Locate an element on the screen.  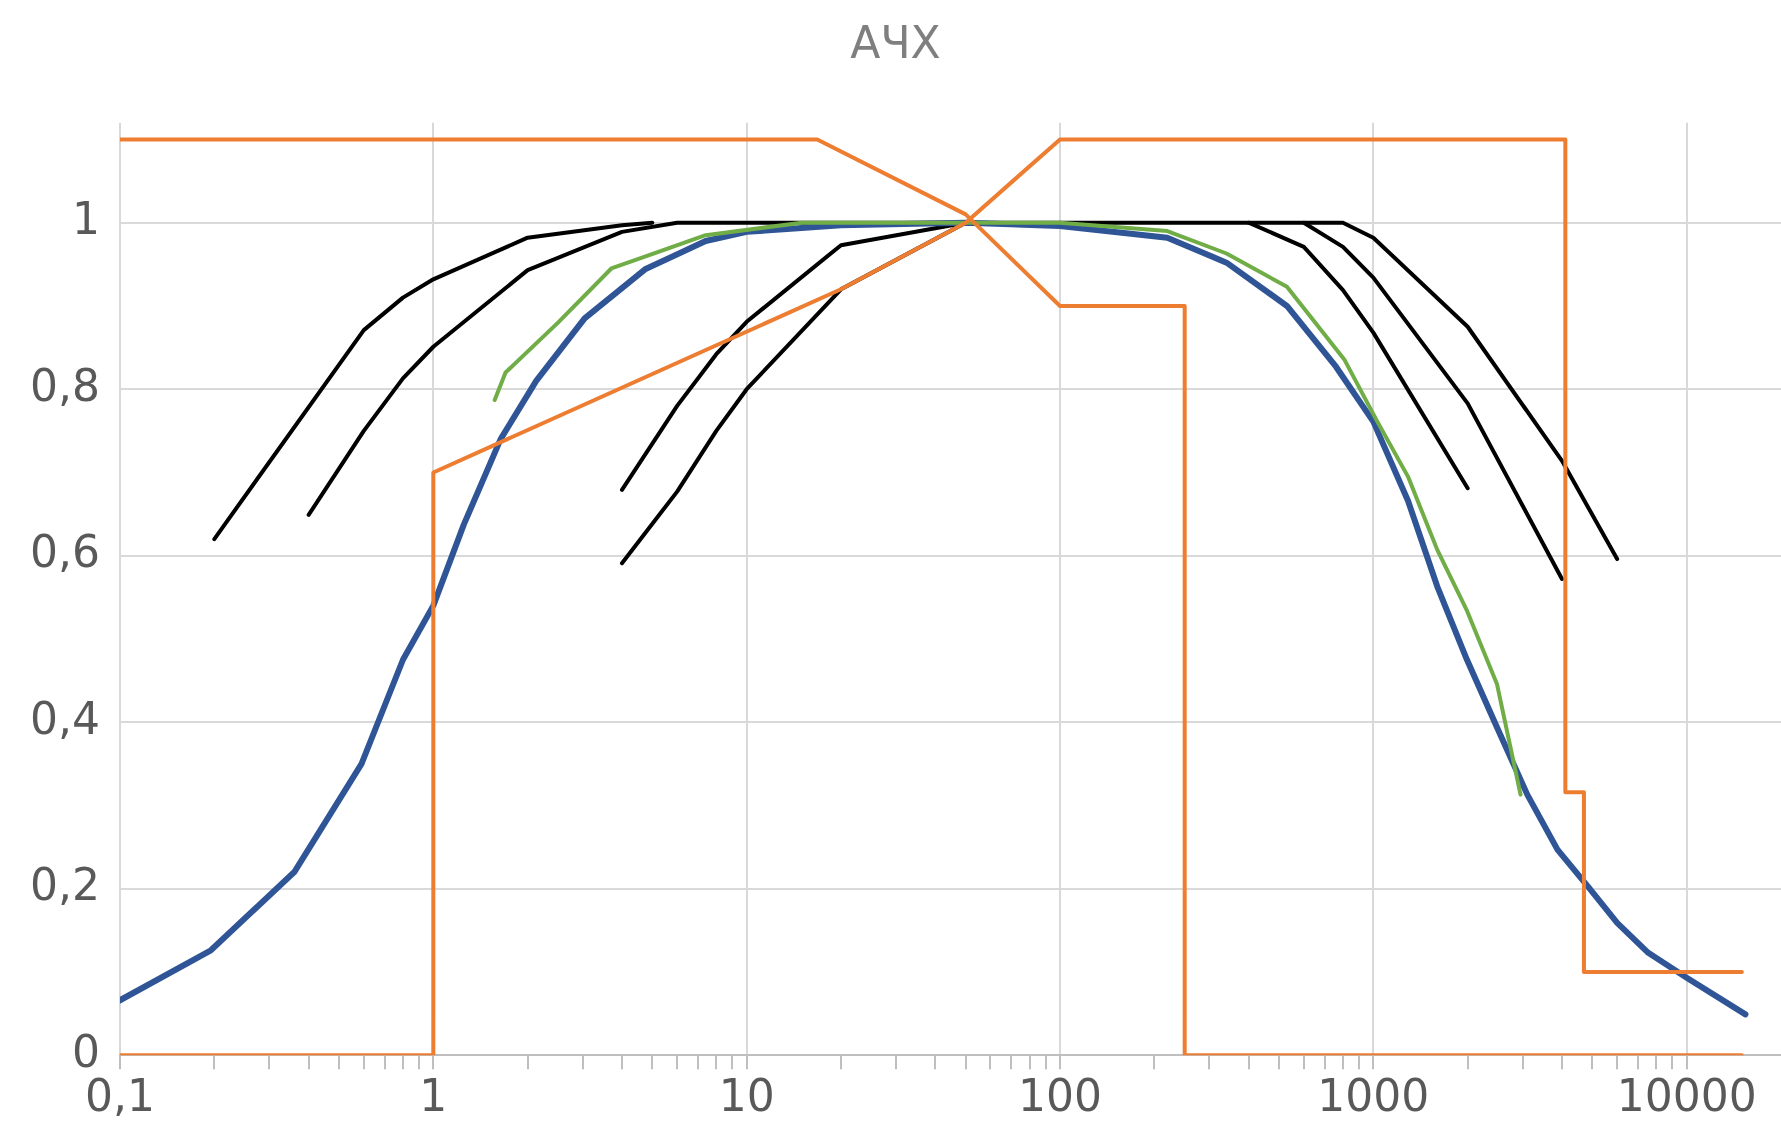
y-tick-label: 0,4 is located at coordinates (64, 718).